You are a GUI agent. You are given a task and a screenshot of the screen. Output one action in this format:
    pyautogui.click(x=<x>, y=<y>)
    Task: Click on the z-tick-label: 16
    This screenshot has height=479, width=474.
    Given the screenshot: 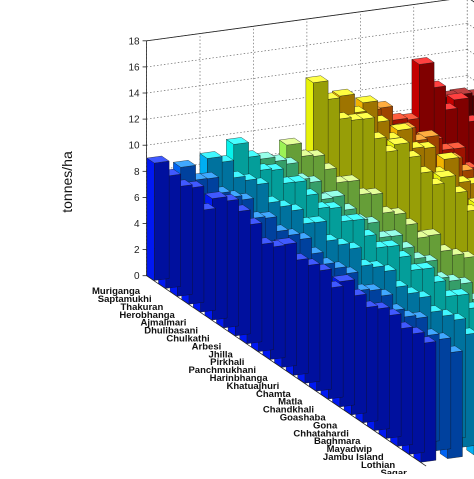 What is the action you would take?
    pyautogui.click(x=134, y=67)
    